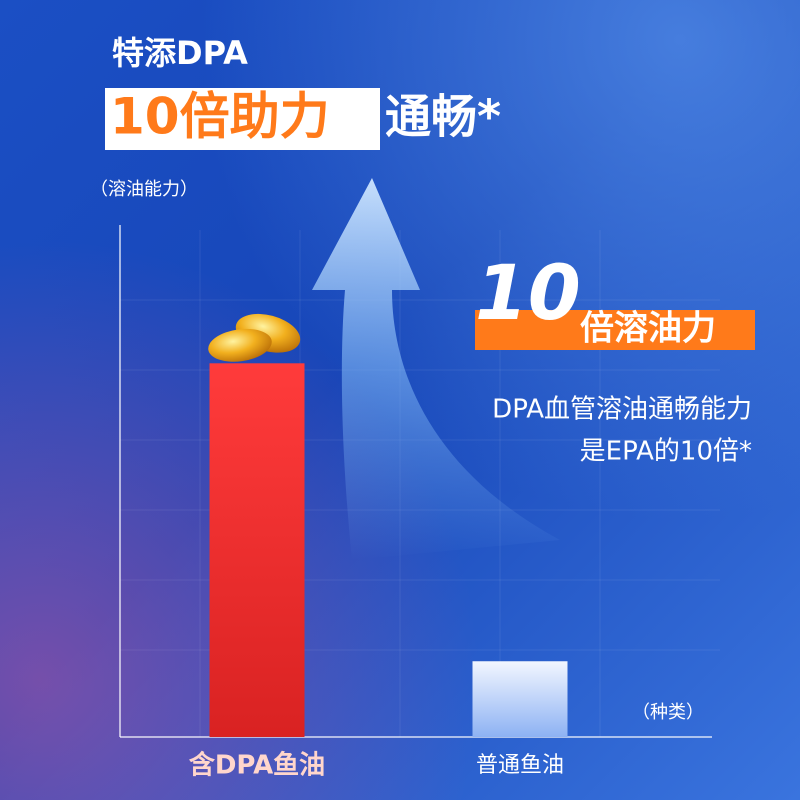  What do you see at coordinates (443, 117) in the screenshot?
I see `headline-suffix: 通畅*` at bounding box center [443, 117].